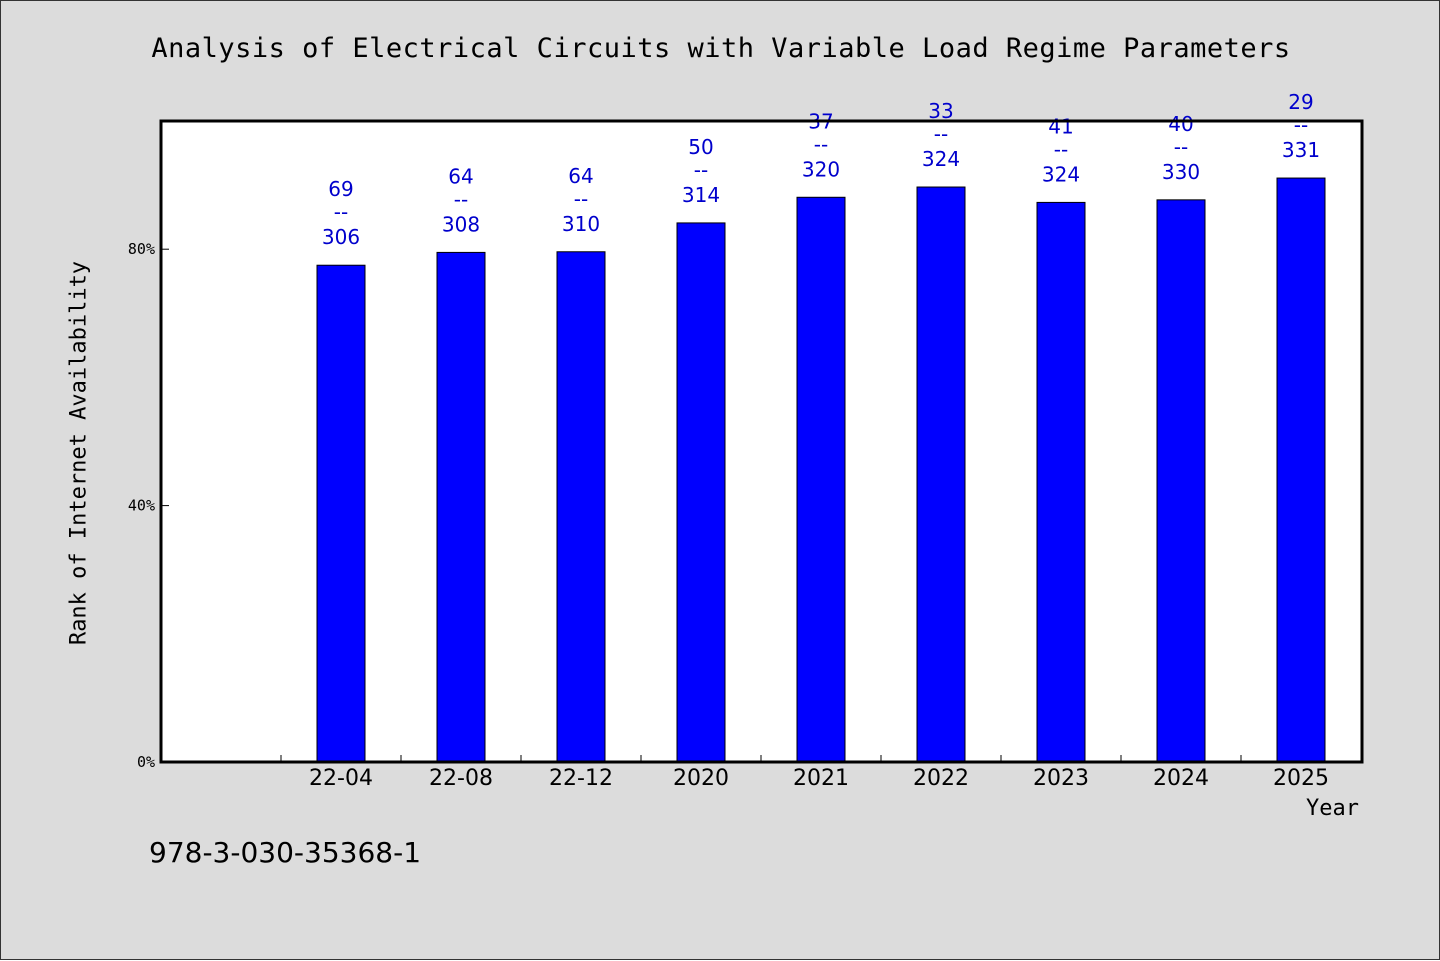 The height and width of the screenshot is (961, 1440). I want to click on data-label-22-08-top: 64, so click(460, 176).